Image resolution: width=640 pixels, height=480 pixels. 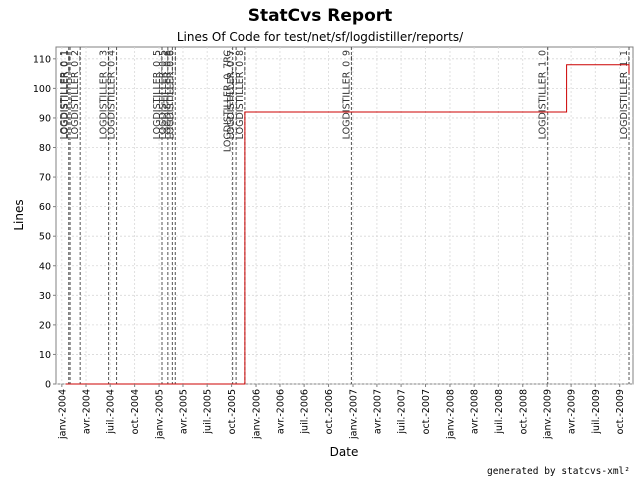 I want to click on release-marker-label: LOGDISTILLER_0_3, so click(x=104, y=94).